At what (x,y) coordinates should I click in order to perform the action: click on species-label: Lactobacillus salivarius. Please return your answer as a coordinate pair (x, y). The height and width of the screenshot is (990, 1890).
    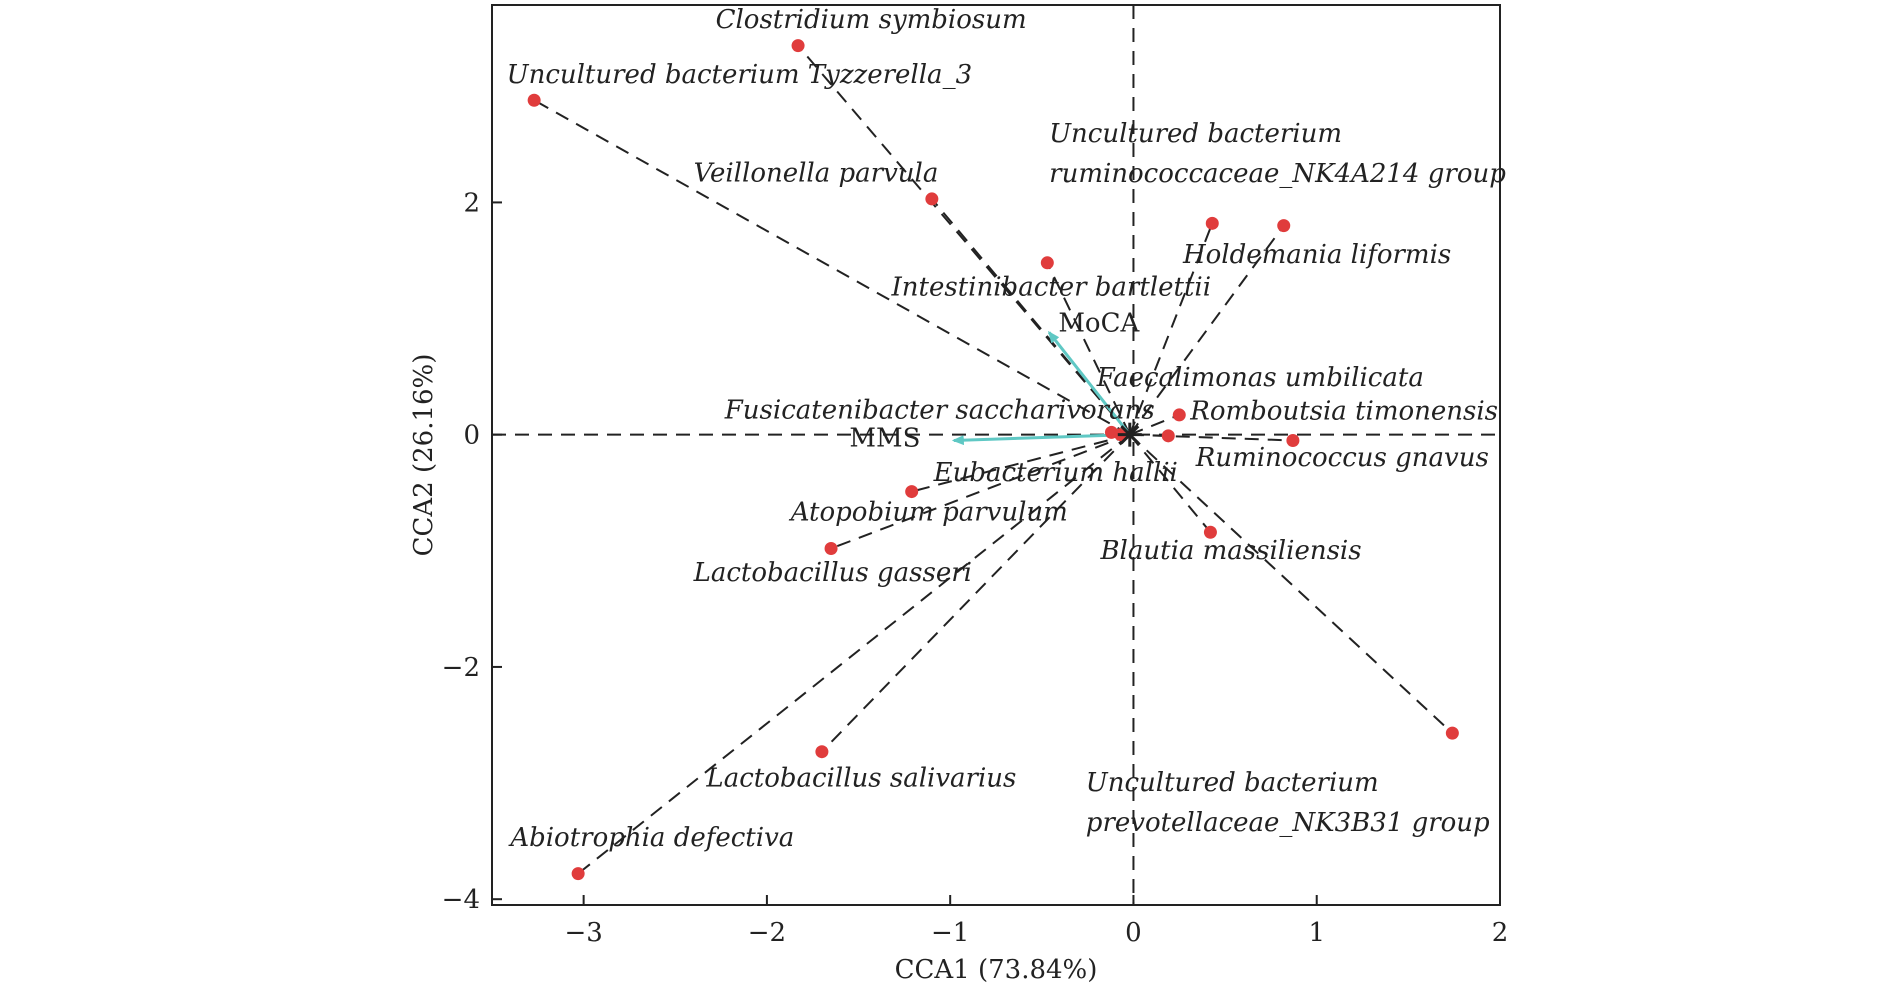
    Looking at the image, I should click on (860, 779).